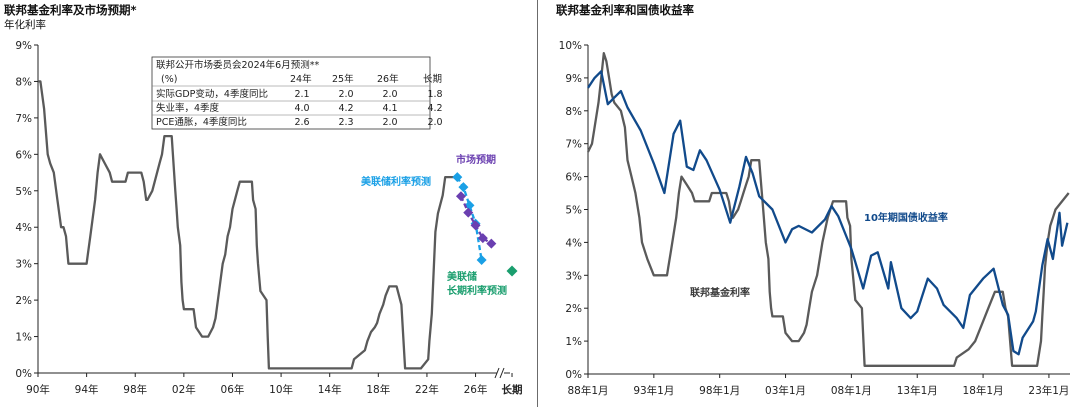 This screenshot has width=1080, height=407. Describe the element at coordinates (23, 119) in the screenshot. I see `left-y-tick-label: 7%` at that location.